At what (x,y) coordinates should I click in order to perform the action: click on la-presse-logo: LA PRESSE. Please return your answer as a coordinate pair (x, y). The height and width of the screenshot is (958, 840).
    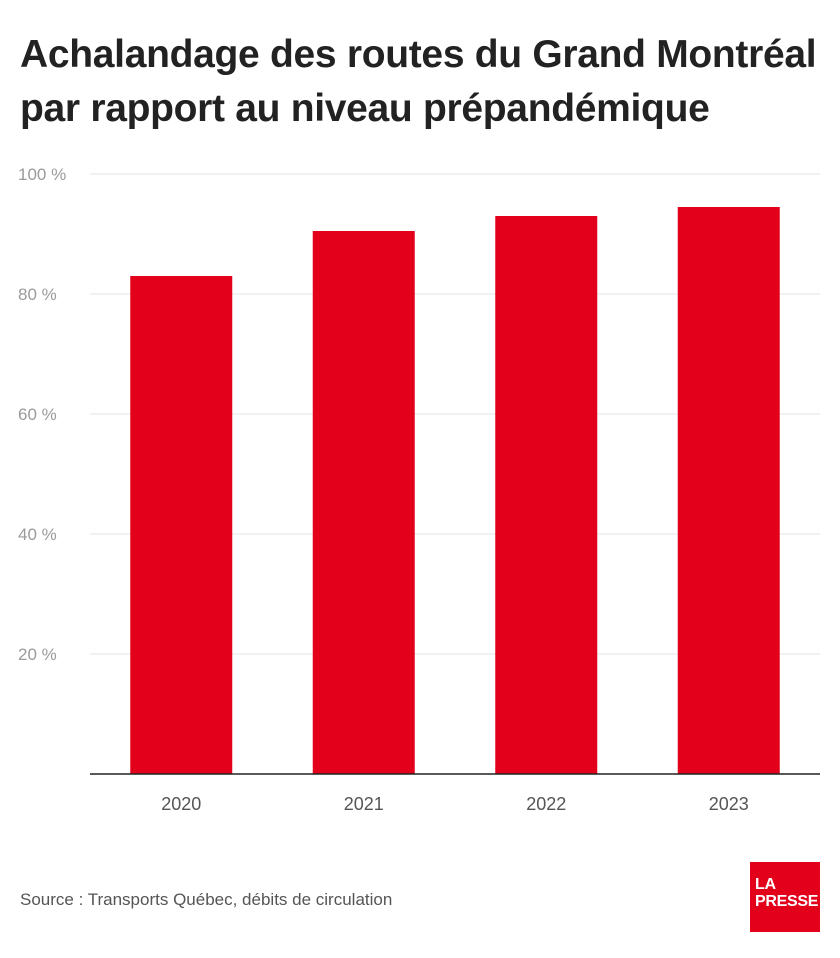
    Looking at the image, I should click on (785, 897).